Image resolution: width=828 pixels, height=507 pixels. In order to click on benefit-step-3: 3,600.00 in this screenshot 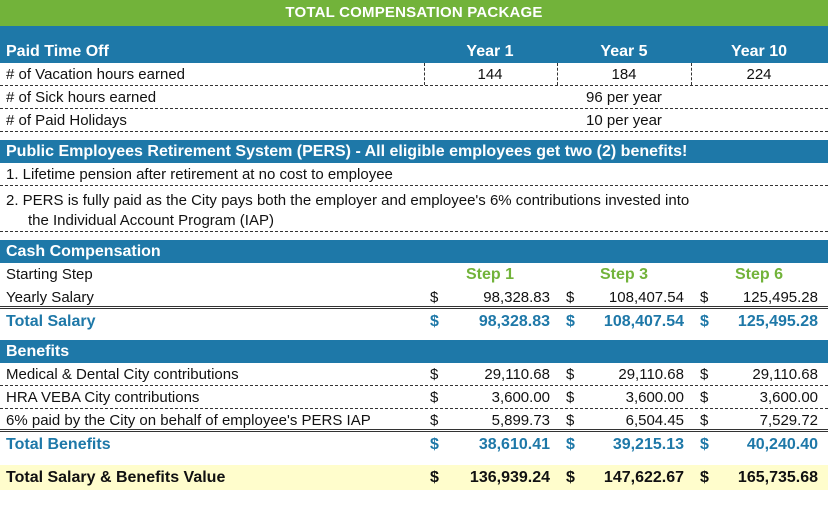, I will do `click(654, 397)`.